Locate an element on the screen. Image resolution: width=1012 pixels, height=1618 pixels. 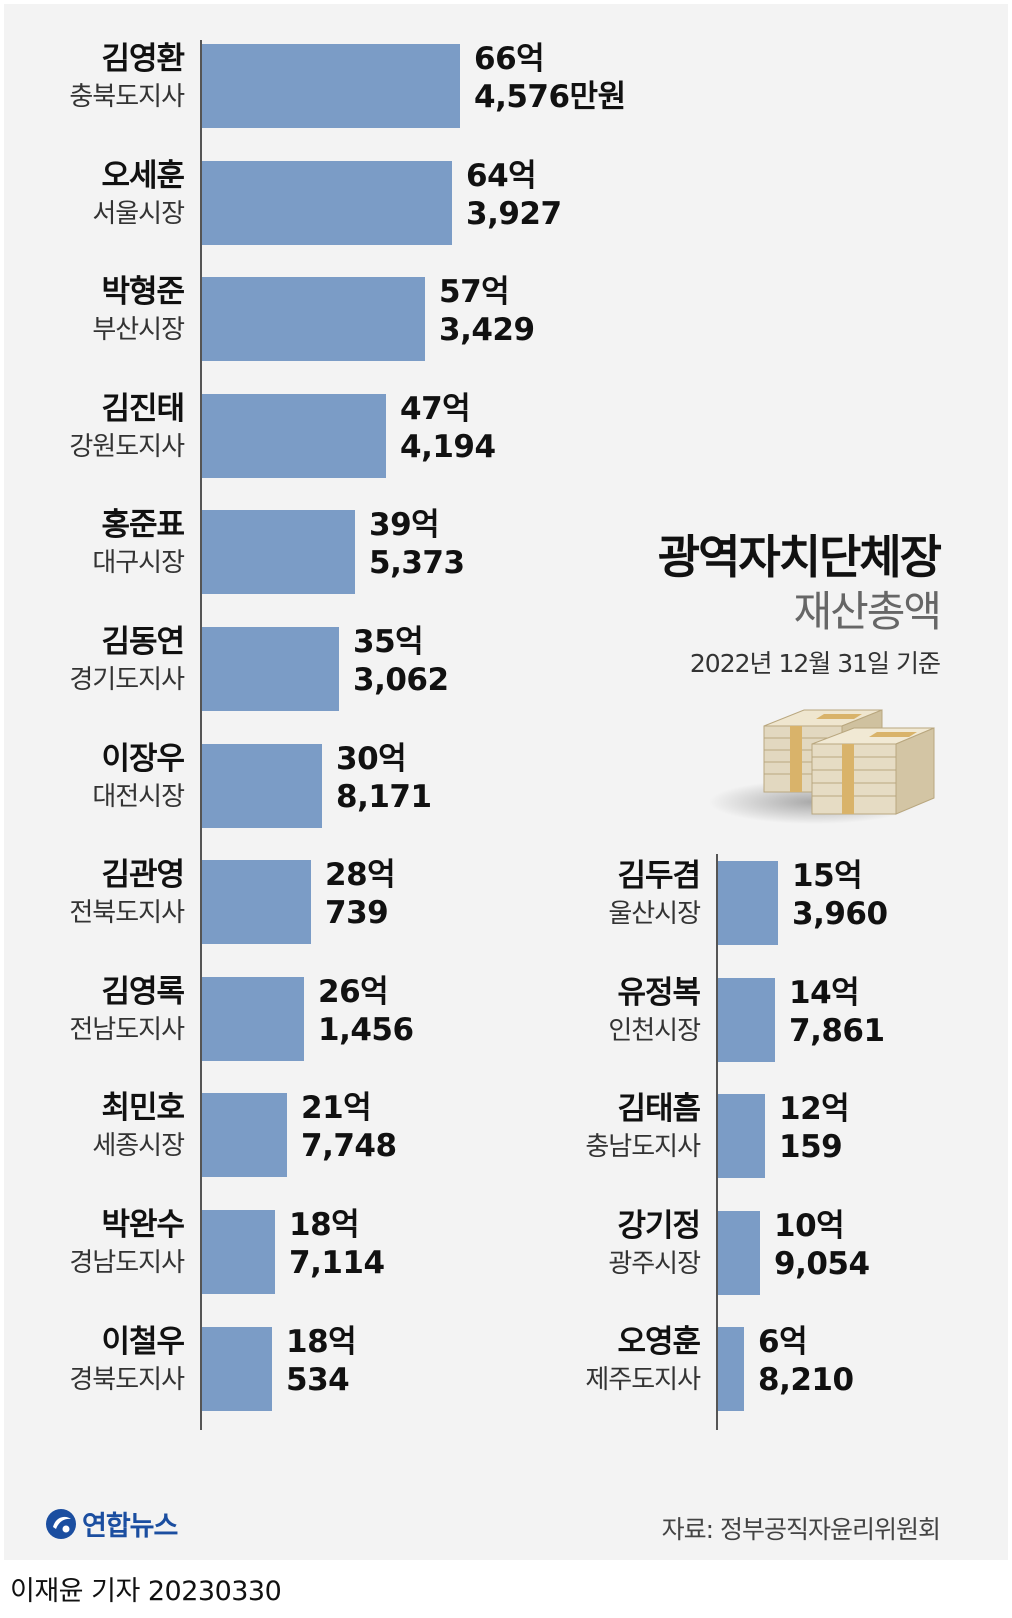
left-role: 충북도지사 is located at coordinates (127, 97).